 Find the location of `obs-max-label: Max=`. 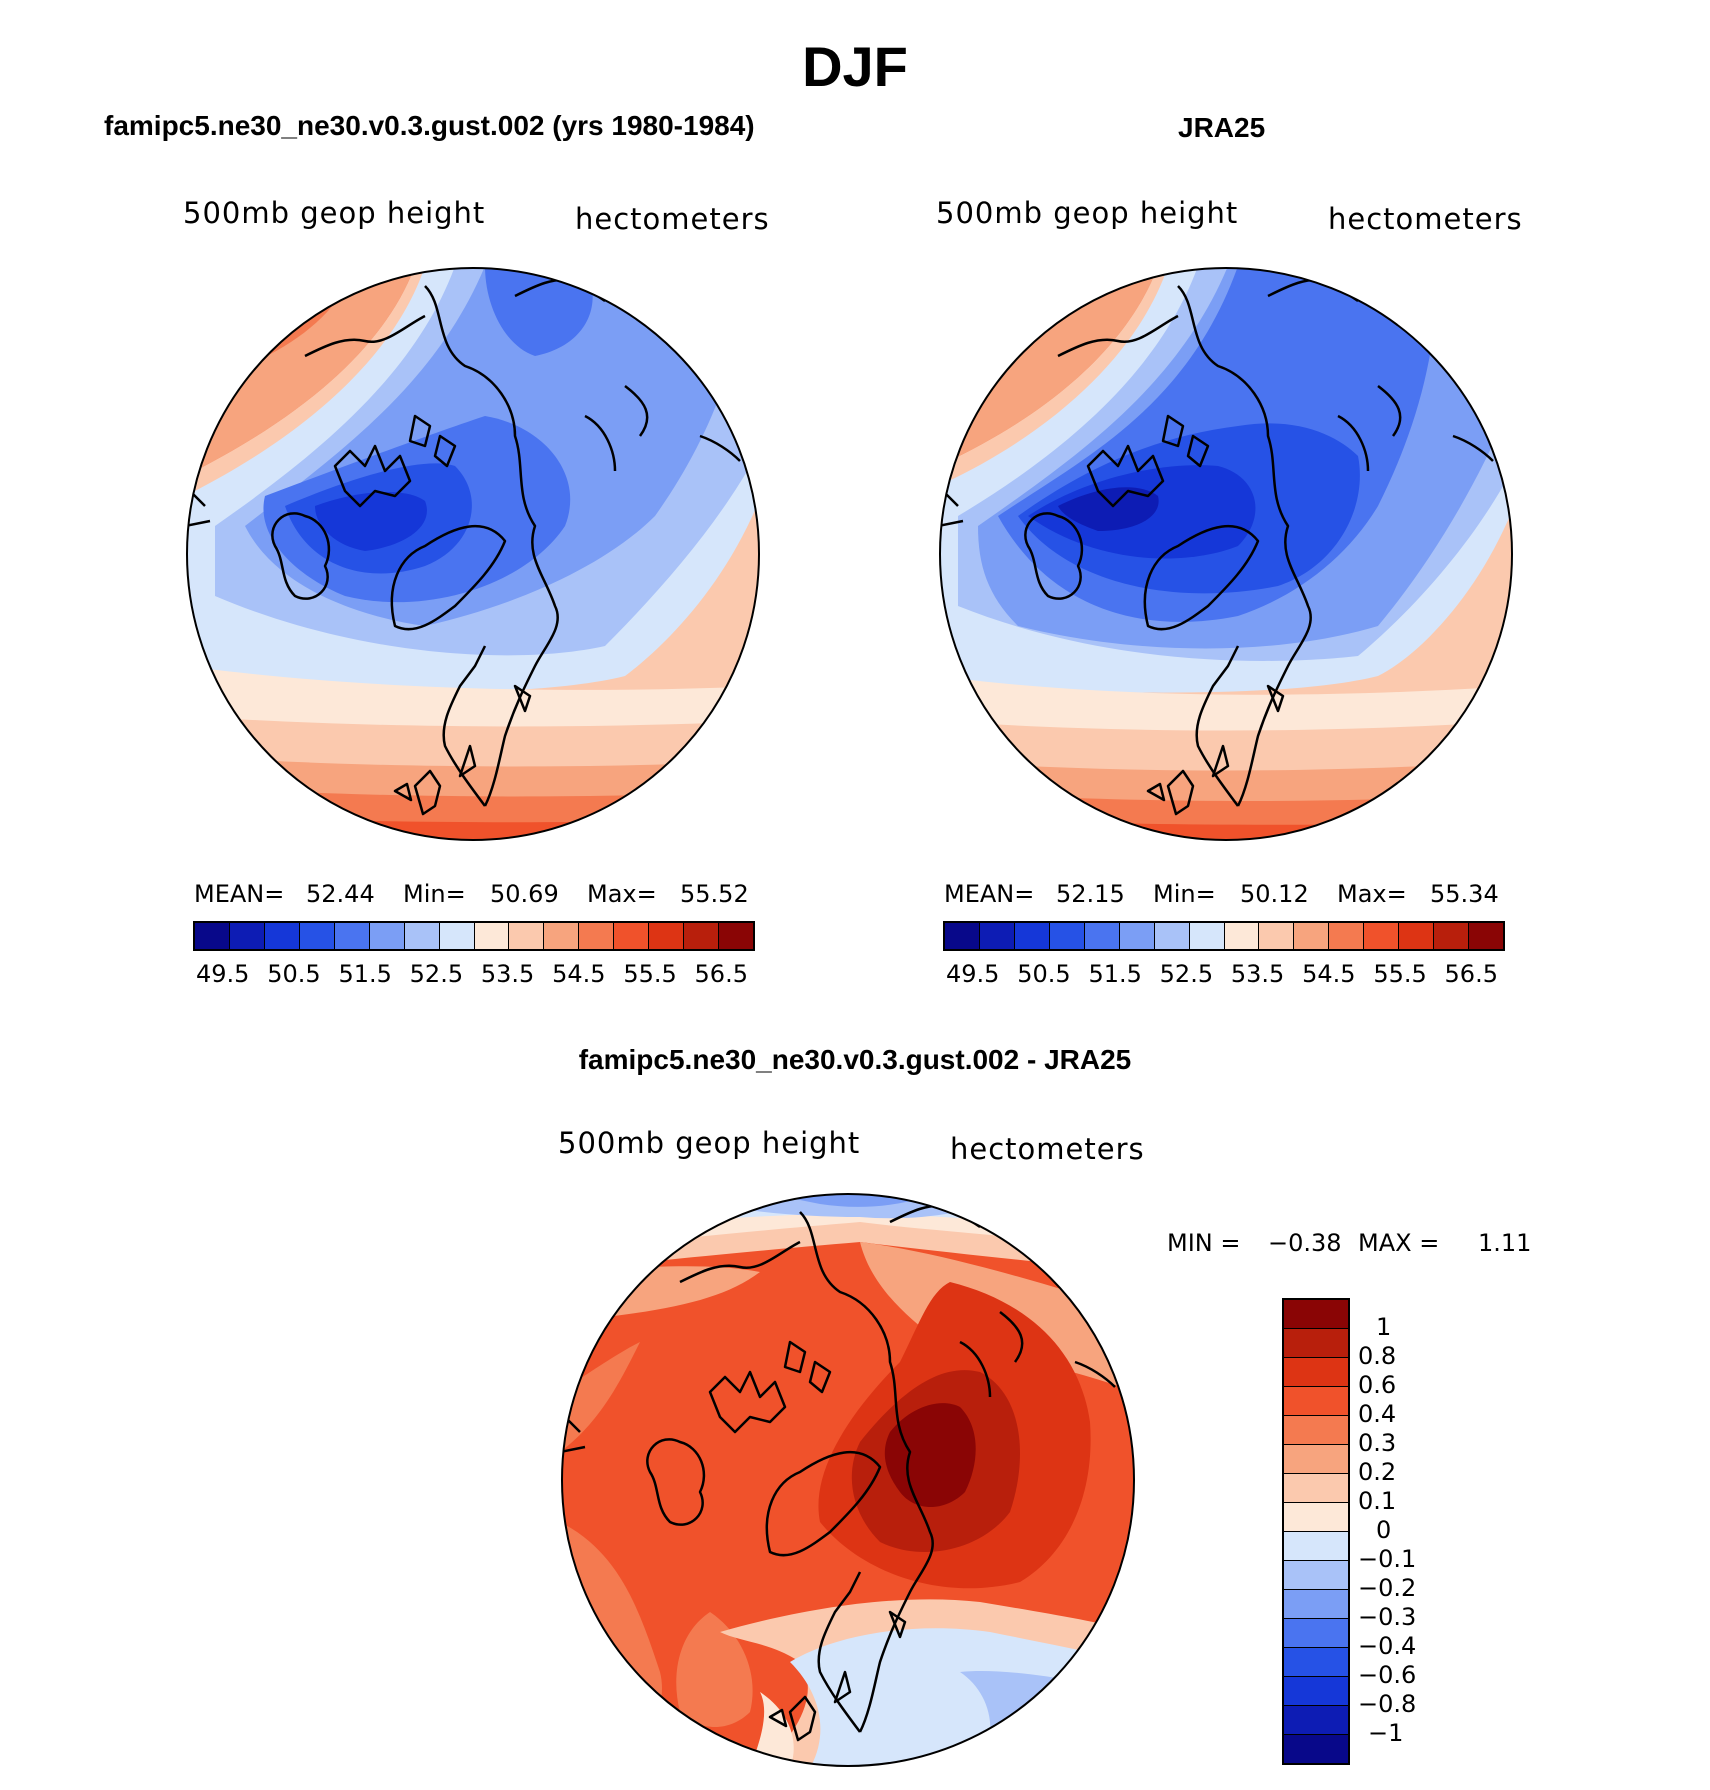

obs-max-label: Max= is located at coordinates (1372, 894).